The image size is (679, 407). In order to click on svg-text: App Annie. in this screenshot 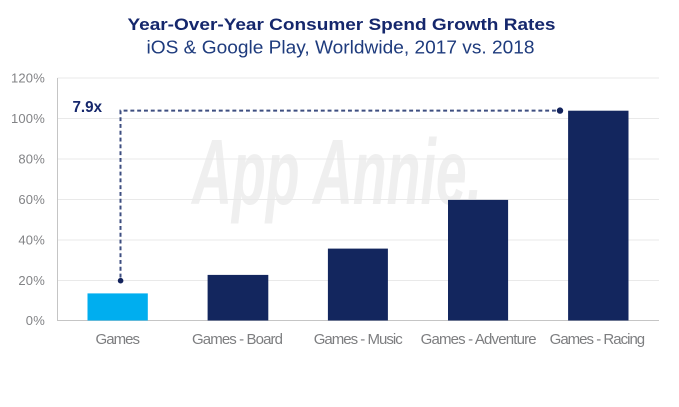, I will do `click(336, 172)`.